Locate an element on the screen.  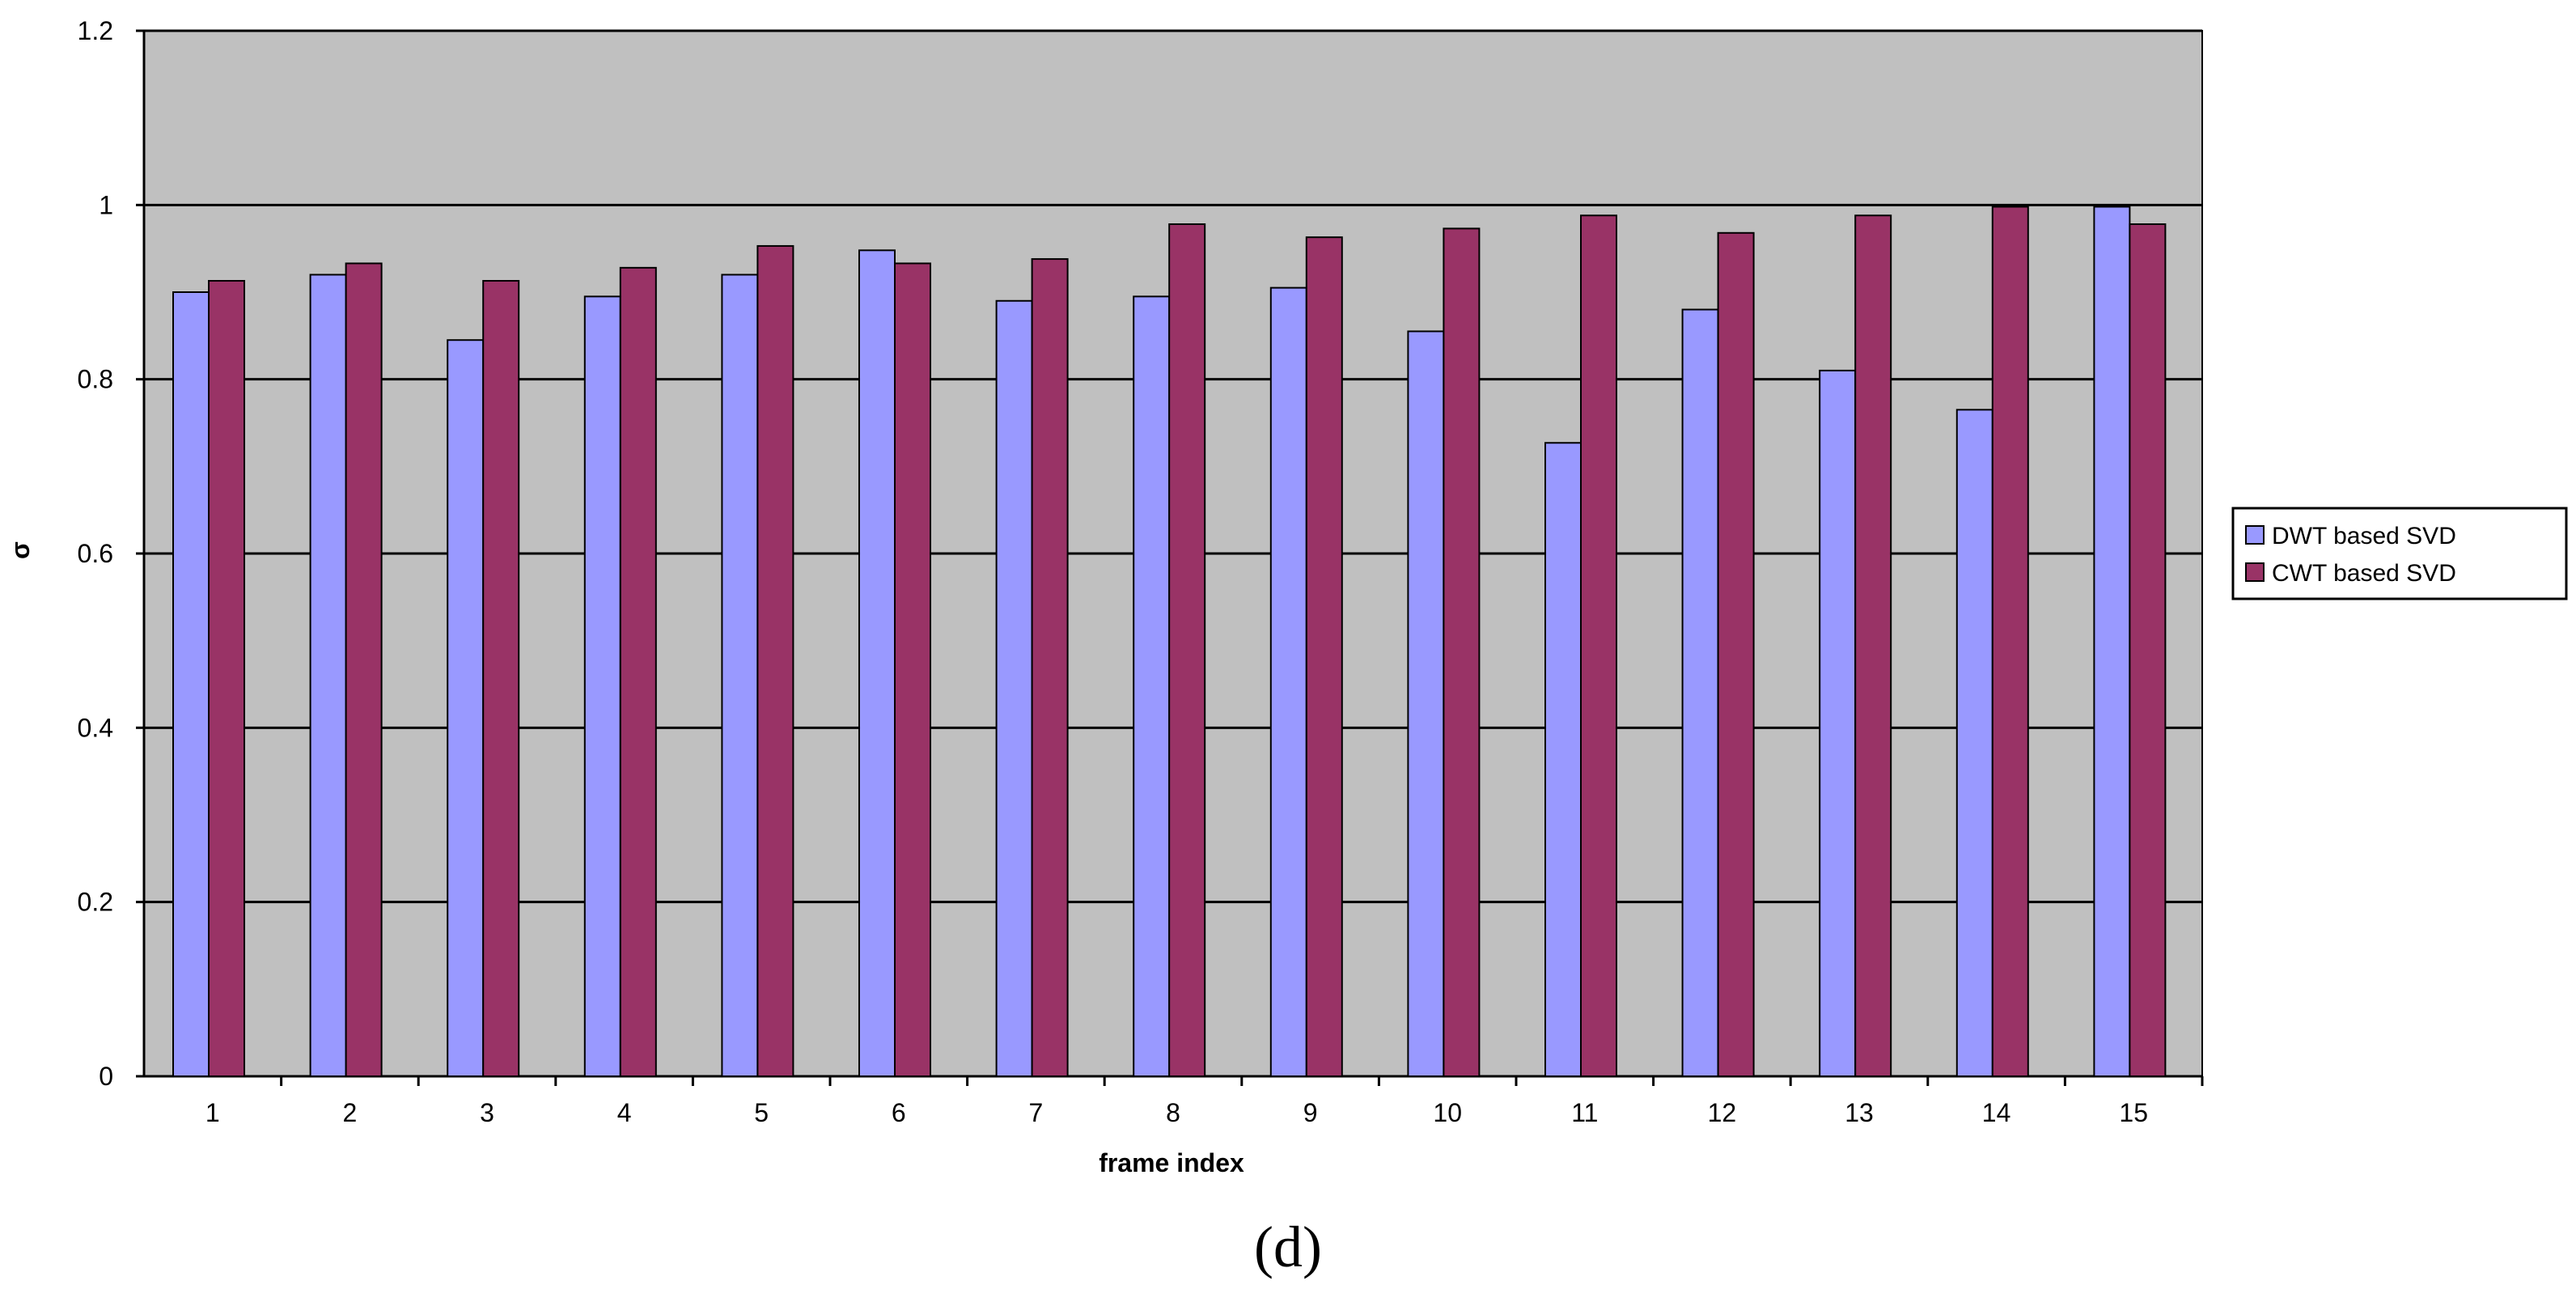
y-tick-label: 1 is located at coordinates (106, 204).